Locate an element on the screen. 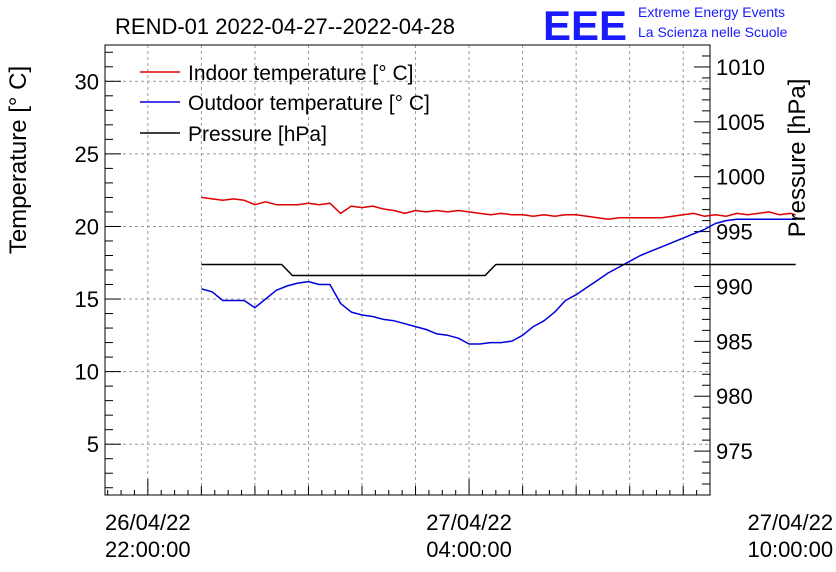 This screenshot has height=572, width=836. chart-title: REND-01 2022-04-27--2022-04-28 is located at coordinates (285, 26).